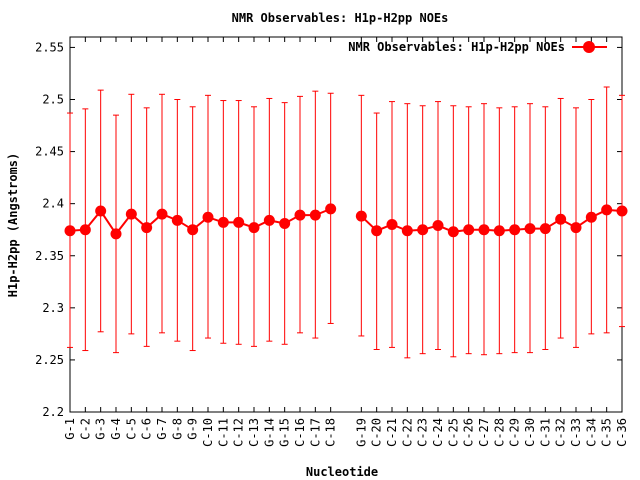  What do you see at coordinates (13, 225) in the screenshot?
I see `y-axis-label: H1p-H2pp (Angstroms)` at bounding box center [13, 225].